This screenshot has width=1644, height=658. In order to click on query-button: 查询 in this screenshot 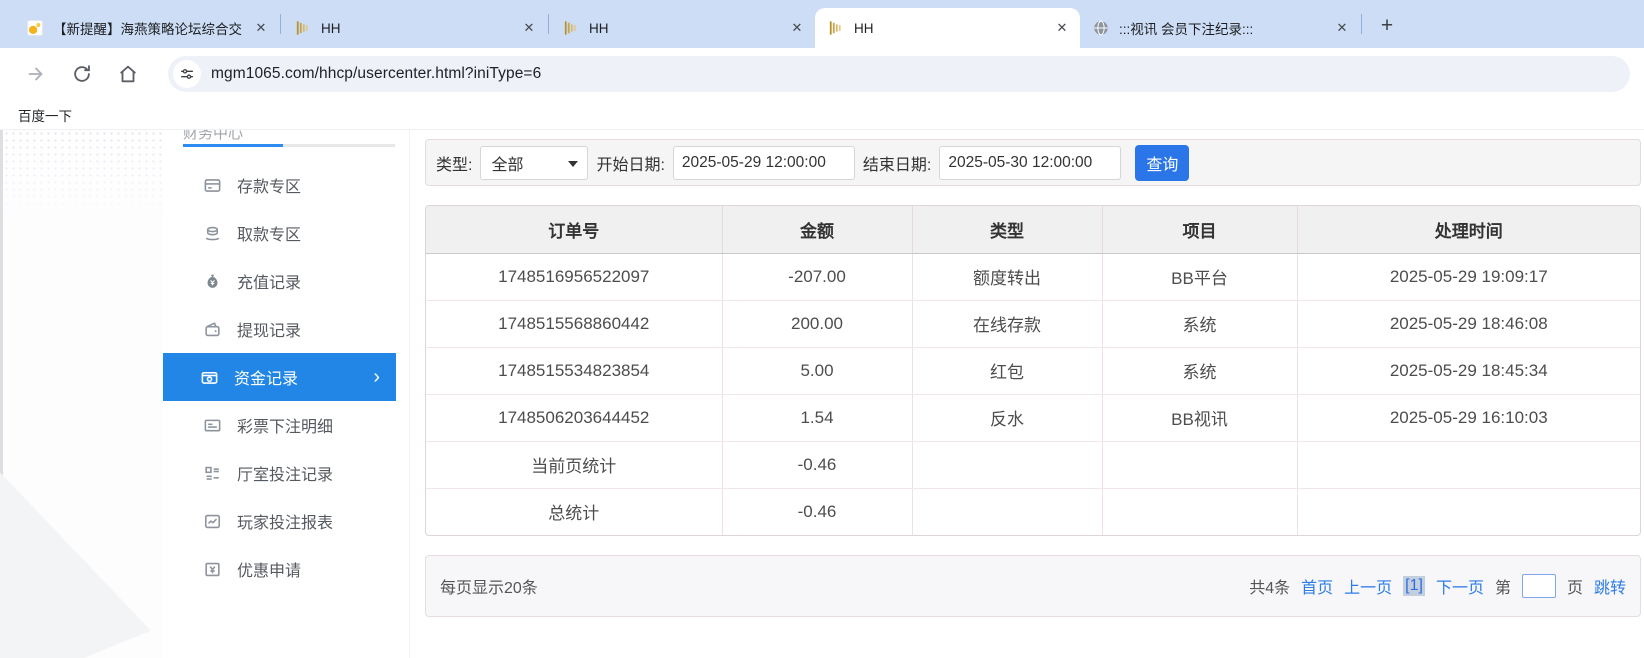, I will do `click(1162, 162)`.